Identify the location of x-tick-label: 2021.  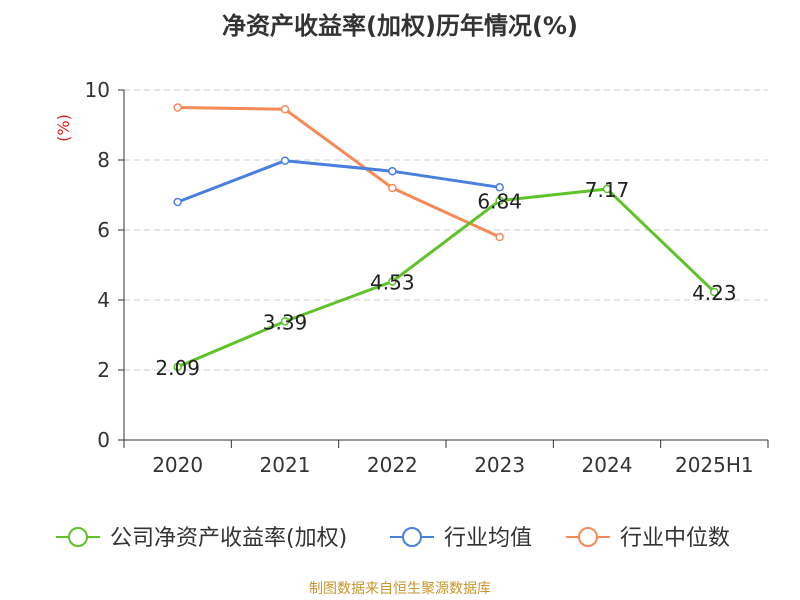
(285, 465).